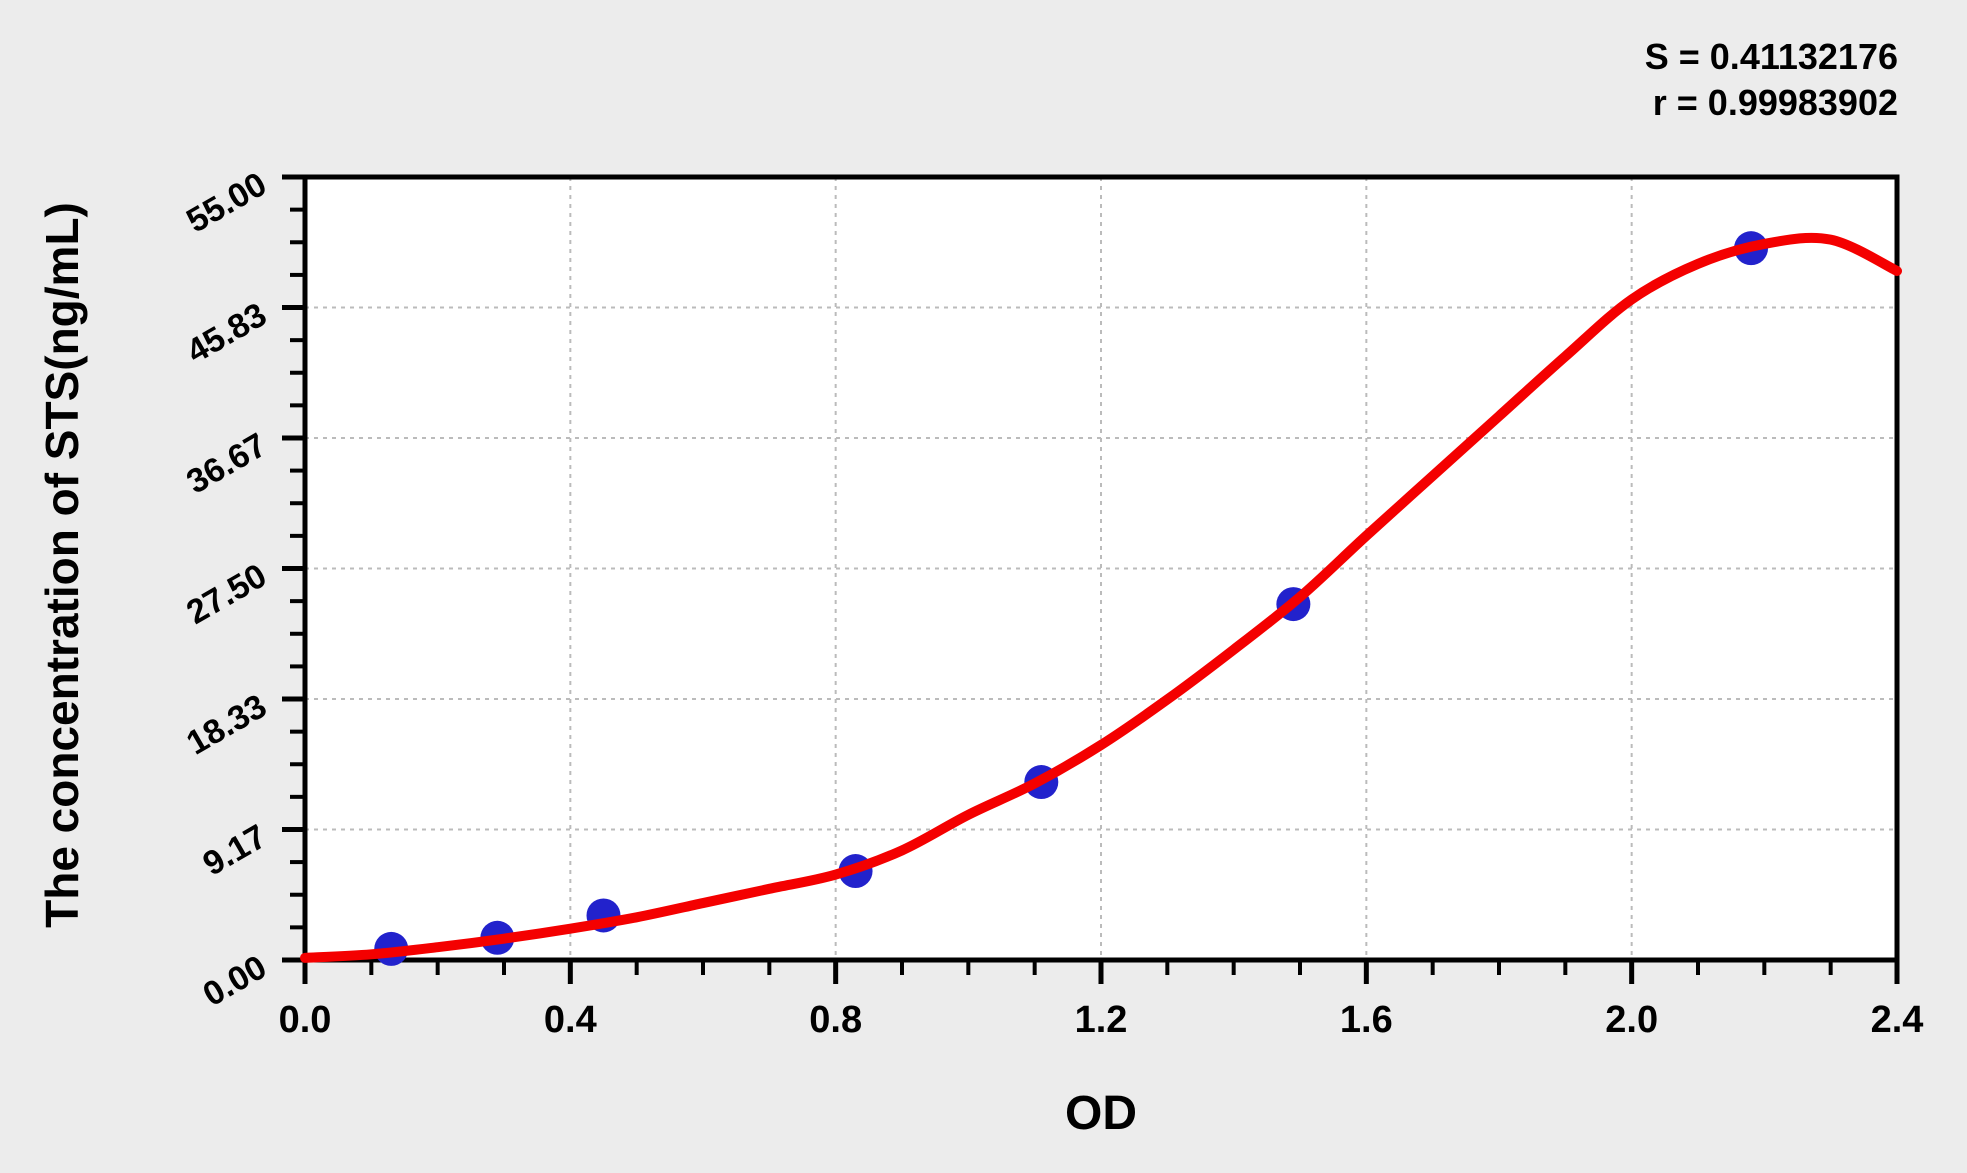 This screenshot has height=1173, width=1967. I want to click on s-value: S = 0.41132176, so click(1771, 56).